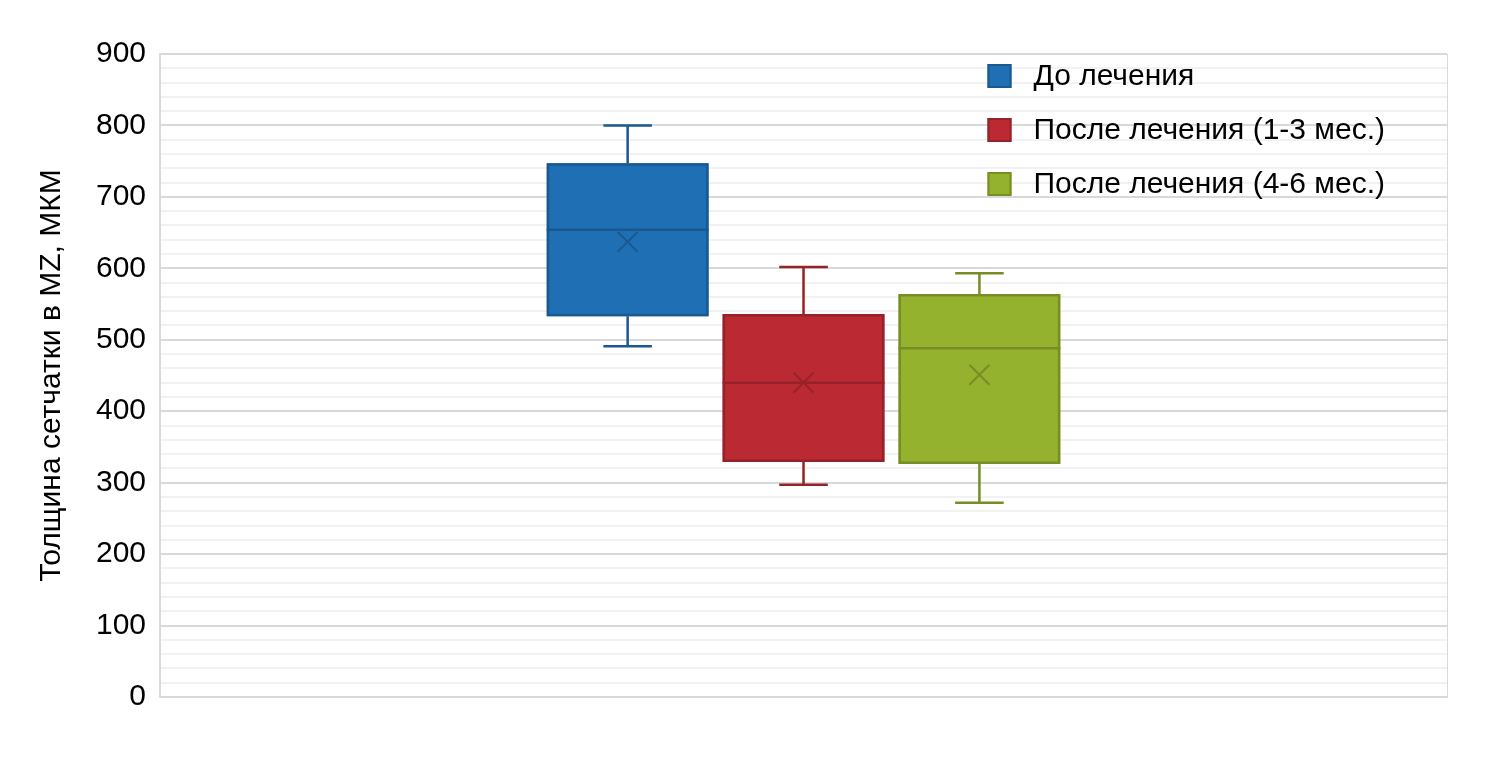 Image resolution: width=1496 pixels, height=772 pixels. What do you see at coordinates (138, 695) in the screenshot?
I see `y-tick-label: 0` at bounding box center [138, 695].